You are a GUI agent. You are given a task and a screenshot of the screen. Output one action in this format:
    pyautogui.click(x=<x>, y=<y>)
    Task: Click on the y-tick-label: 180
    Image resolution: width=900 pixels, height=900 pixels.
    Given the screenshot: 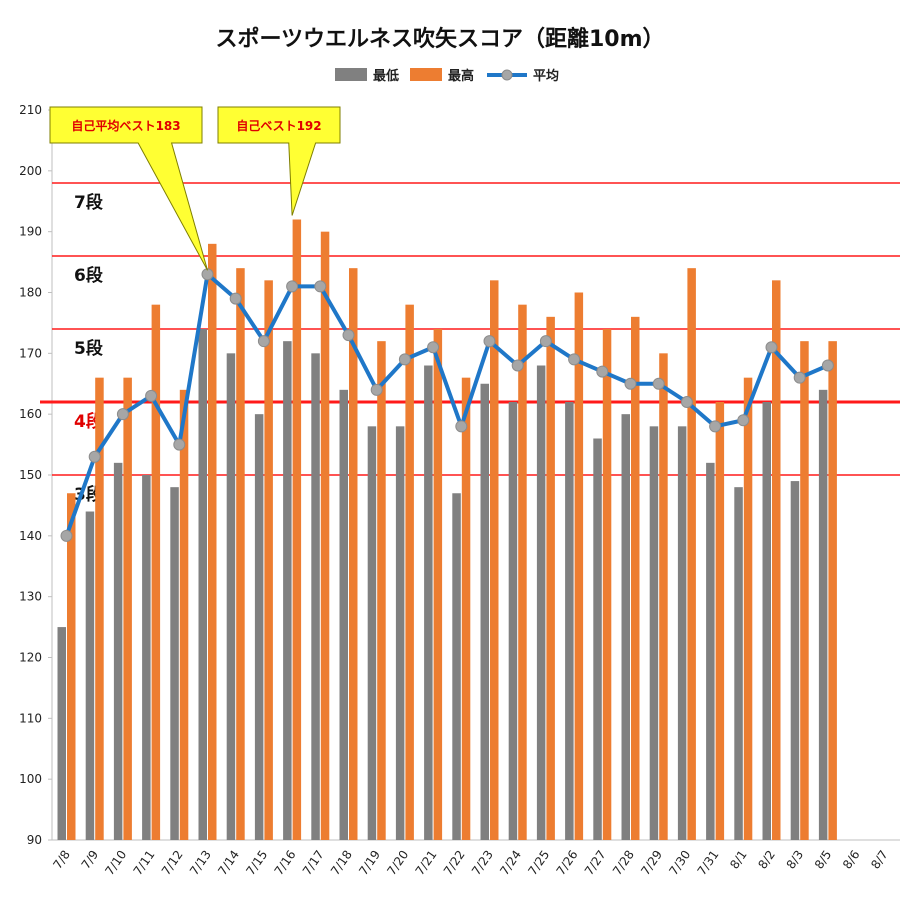 What is the action you would take?
    pyautogui.click(x=30, y=293)
    